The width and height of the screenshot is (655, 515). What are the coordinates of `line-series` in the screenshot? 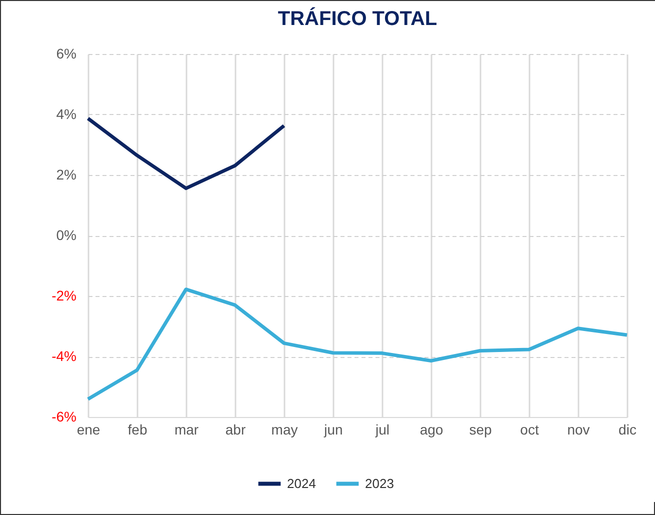 It's located at (186, 153).